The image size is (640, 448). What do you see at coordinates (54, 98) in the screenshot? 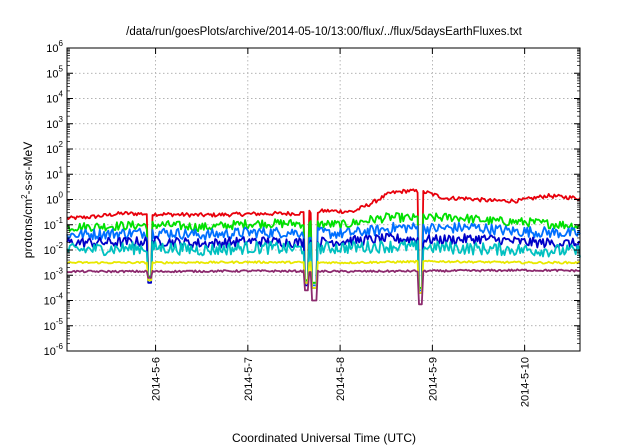
I see `y-tick-label: 10⁴` at bounding box center [54, 98].